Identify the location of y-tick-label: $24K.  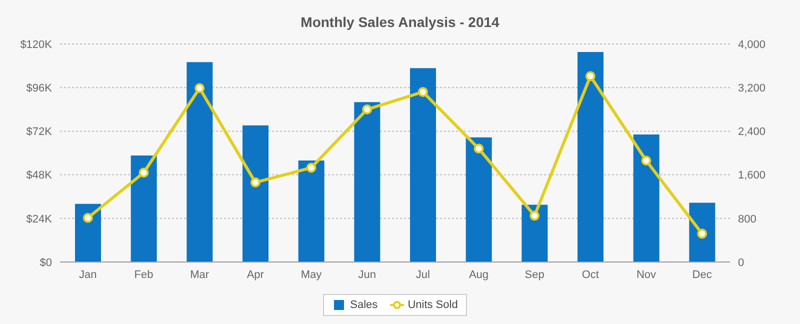
(39, 219).